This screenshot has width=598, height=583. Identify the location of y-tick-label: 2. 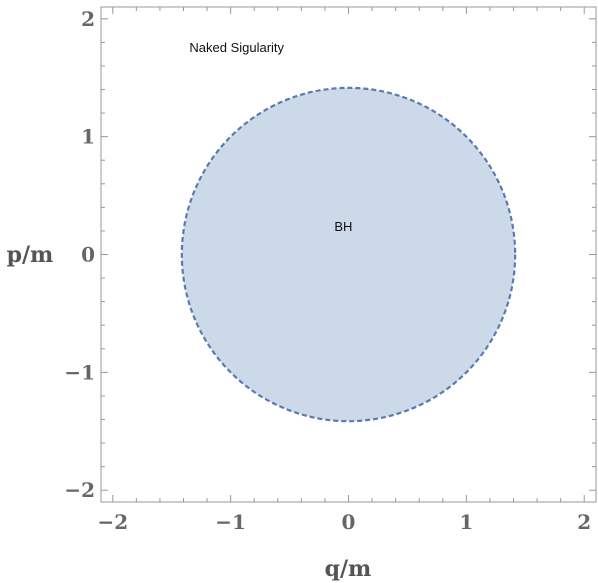
(88, 19).